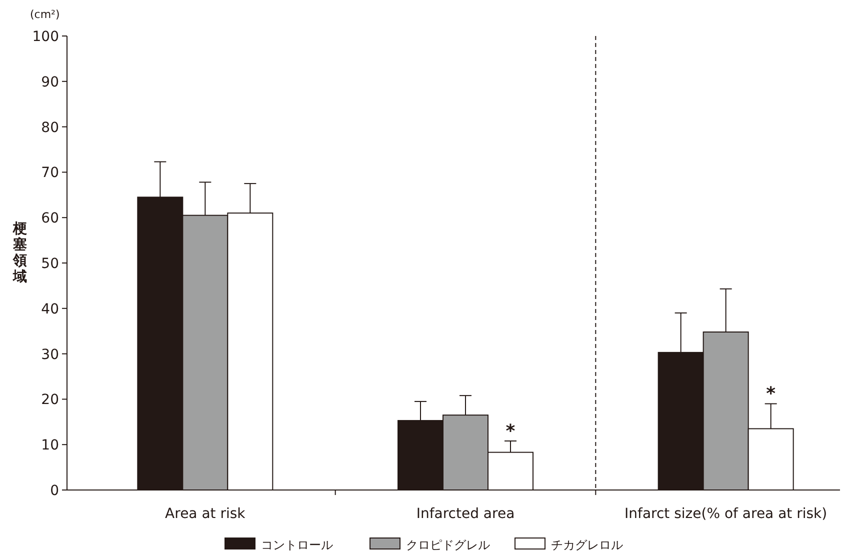 The image size is (846, 556). Describe the element at coordinates (587, 545) in the screenshot. I see `legend-label: チカグレロル` at that location.